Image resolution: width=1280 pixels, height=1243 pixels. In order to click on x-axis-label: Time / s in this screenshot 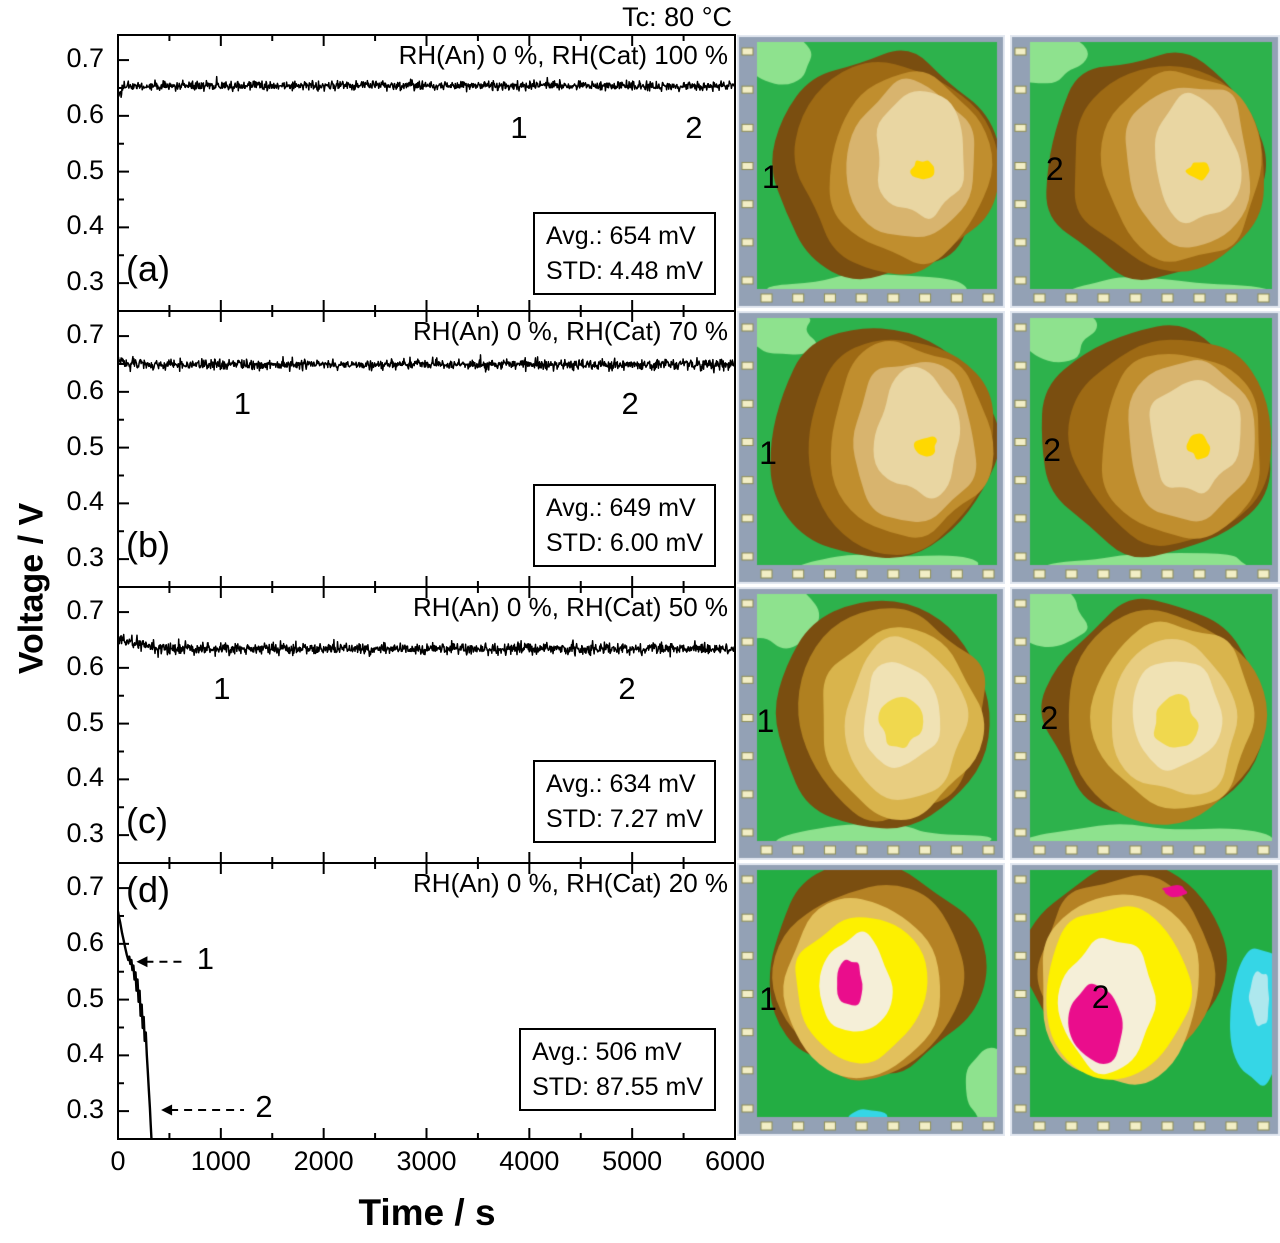, I will do `click(427, 1212)`.